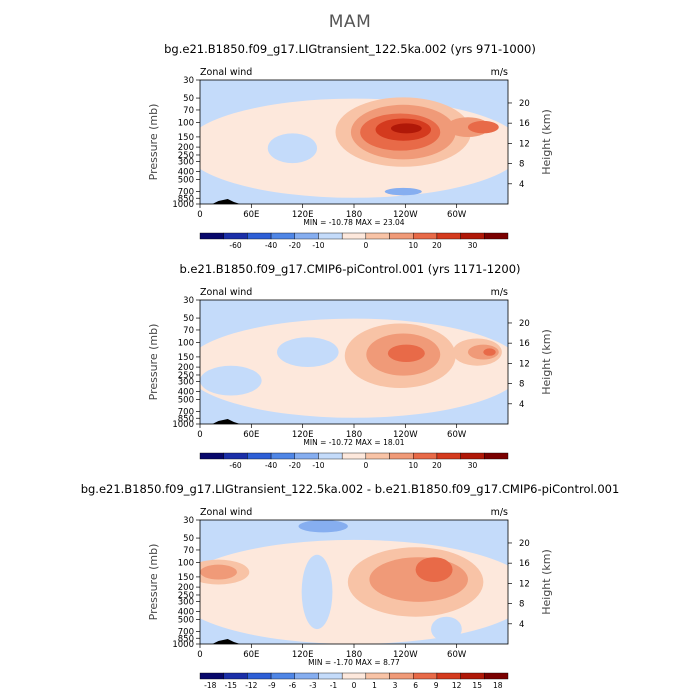  What do you see at coordinates (457, 655) in the screenshot?
I see `x-tick-label: 60W` at bounding box center [457, 655].